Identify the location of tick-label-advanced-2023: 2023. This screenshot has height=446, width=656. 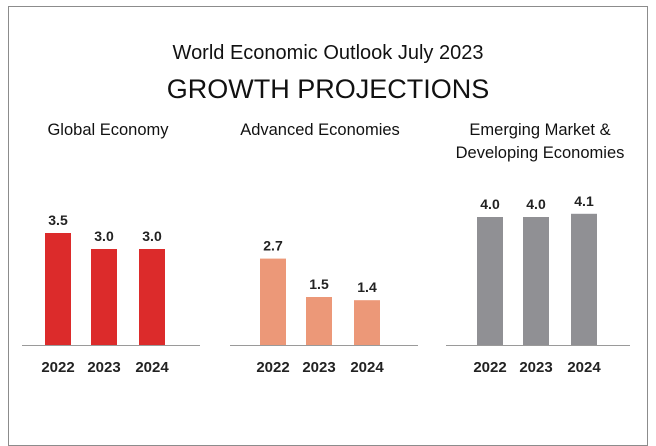
(318, 367).